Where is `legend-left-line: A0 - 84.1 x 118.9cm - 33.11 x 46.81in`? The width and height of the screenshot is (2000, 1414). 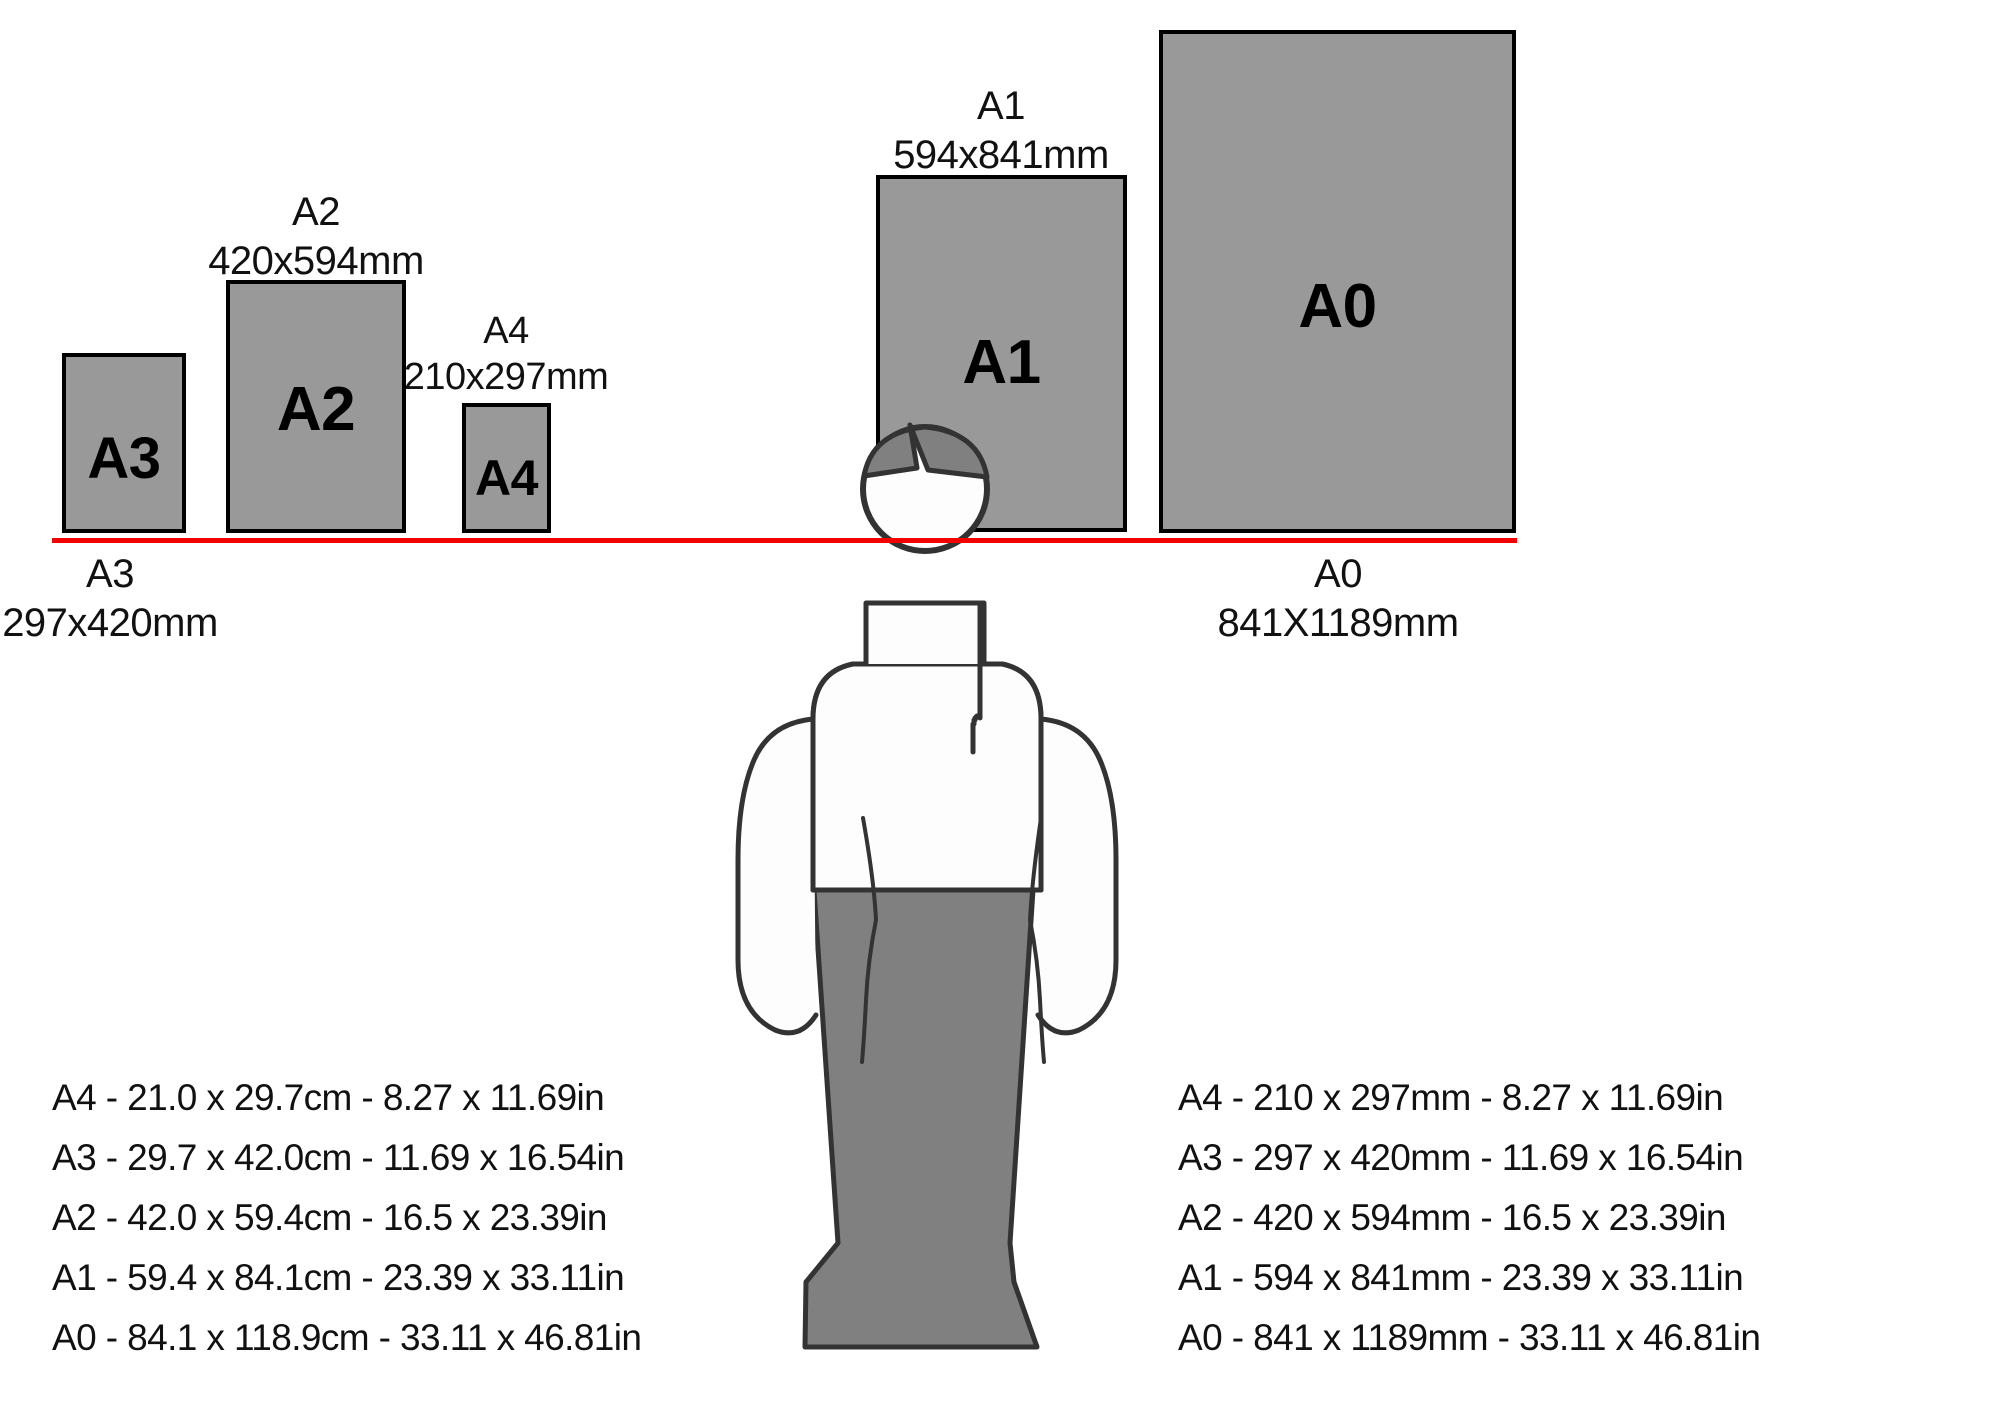 legend-left-line: A0 - 84.1 x 118.9cm - 33.11 x 46.81in is located at coordinates (347, 1337).